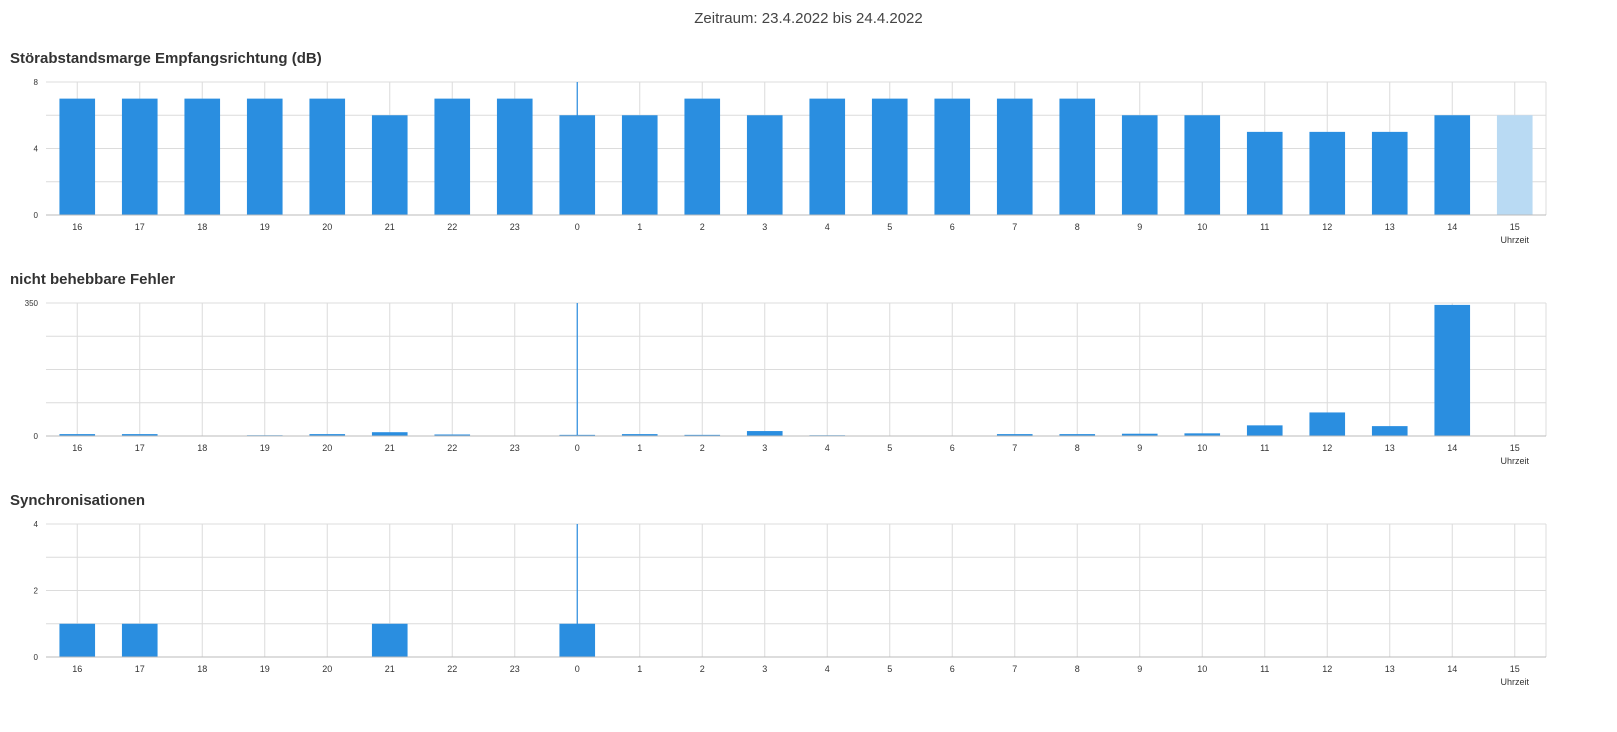 The width and height of the screenshot is (1617, 732). I want to click on x-tick-label: 4, so click(827, 227).